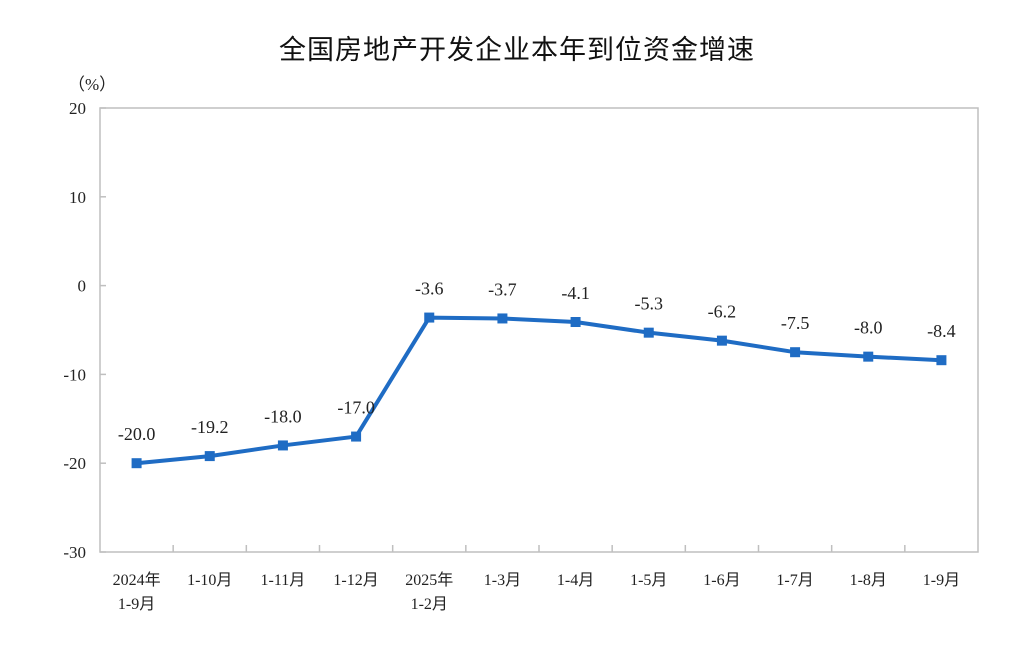  Describe the element at coordinates (283, 416) in the screenshot. I see `data-label: -18.0` at that location.